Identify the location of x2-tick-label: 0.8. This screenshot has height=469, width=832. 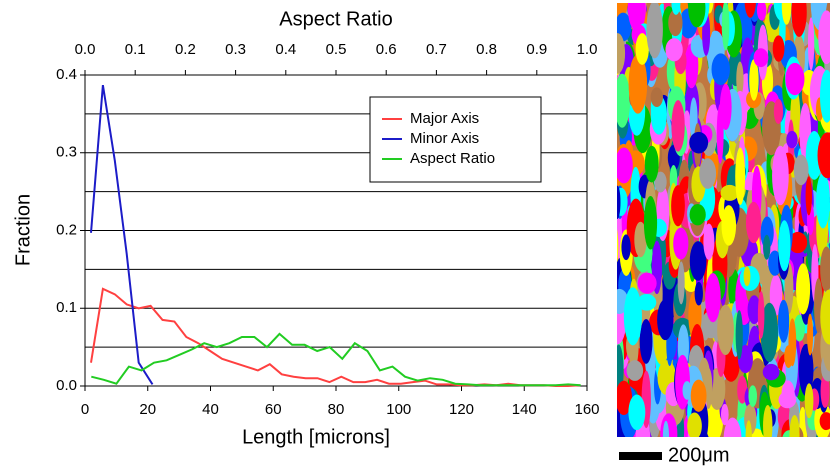
(486, 49).